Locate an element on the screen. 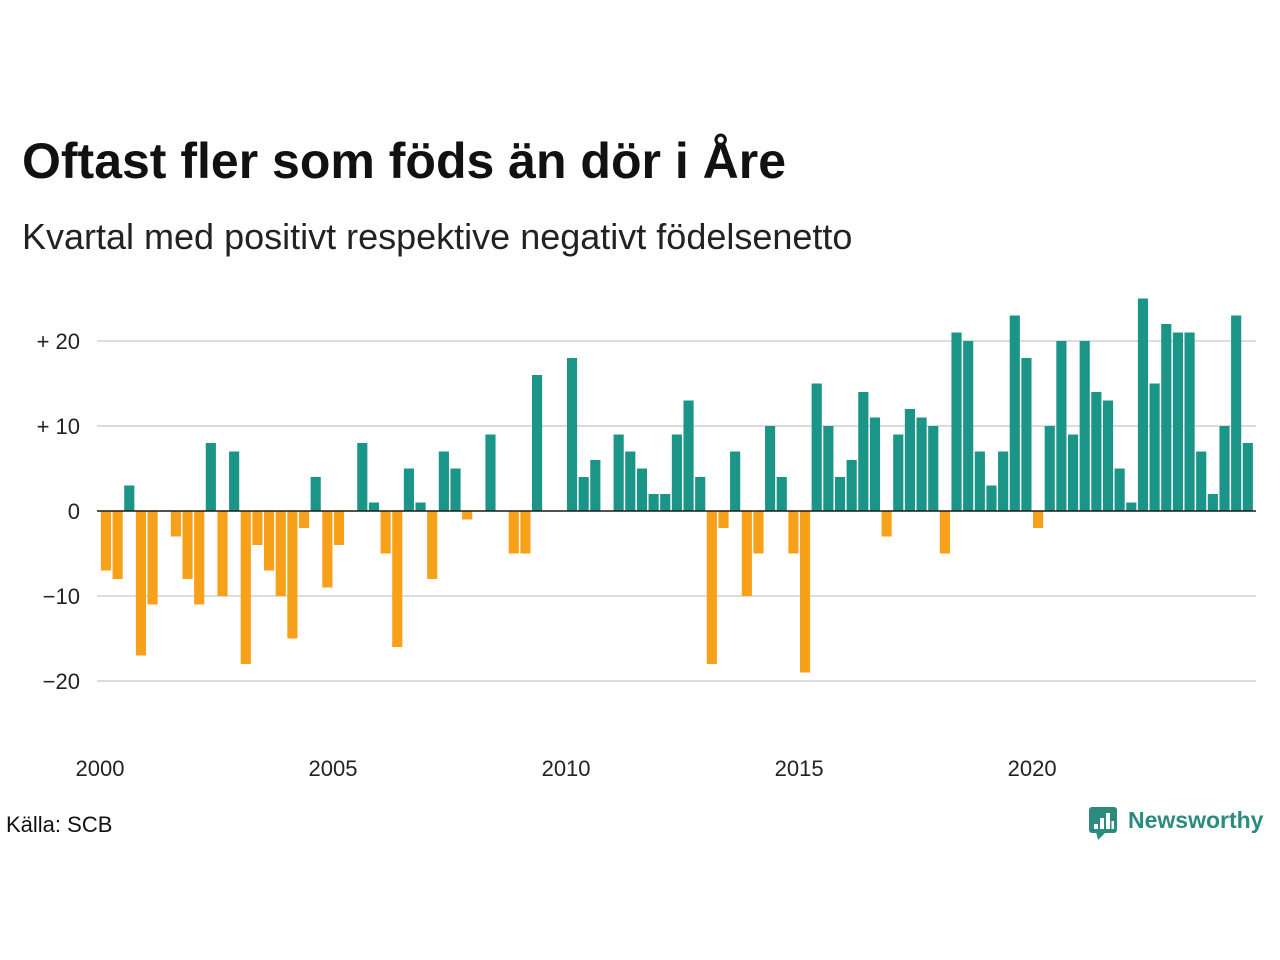 The height and width of the screenshot is (960, 1280). y-tick-label: −10 is located at coordinates (61, 596).